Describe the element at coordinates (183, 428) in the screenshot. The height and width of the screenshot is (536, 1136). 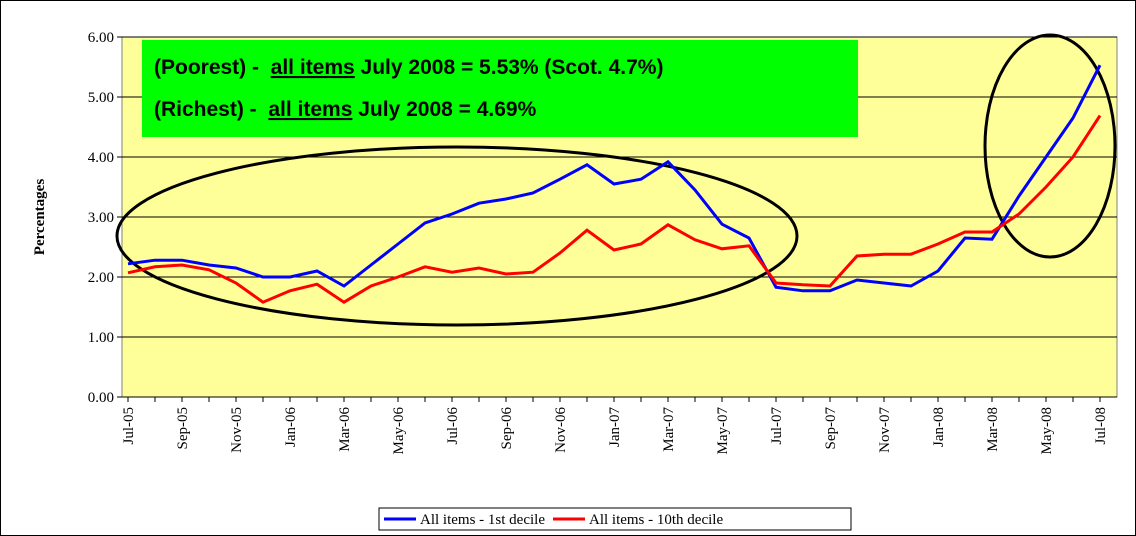
I see `x-tick-label: Sep-05` at that location.